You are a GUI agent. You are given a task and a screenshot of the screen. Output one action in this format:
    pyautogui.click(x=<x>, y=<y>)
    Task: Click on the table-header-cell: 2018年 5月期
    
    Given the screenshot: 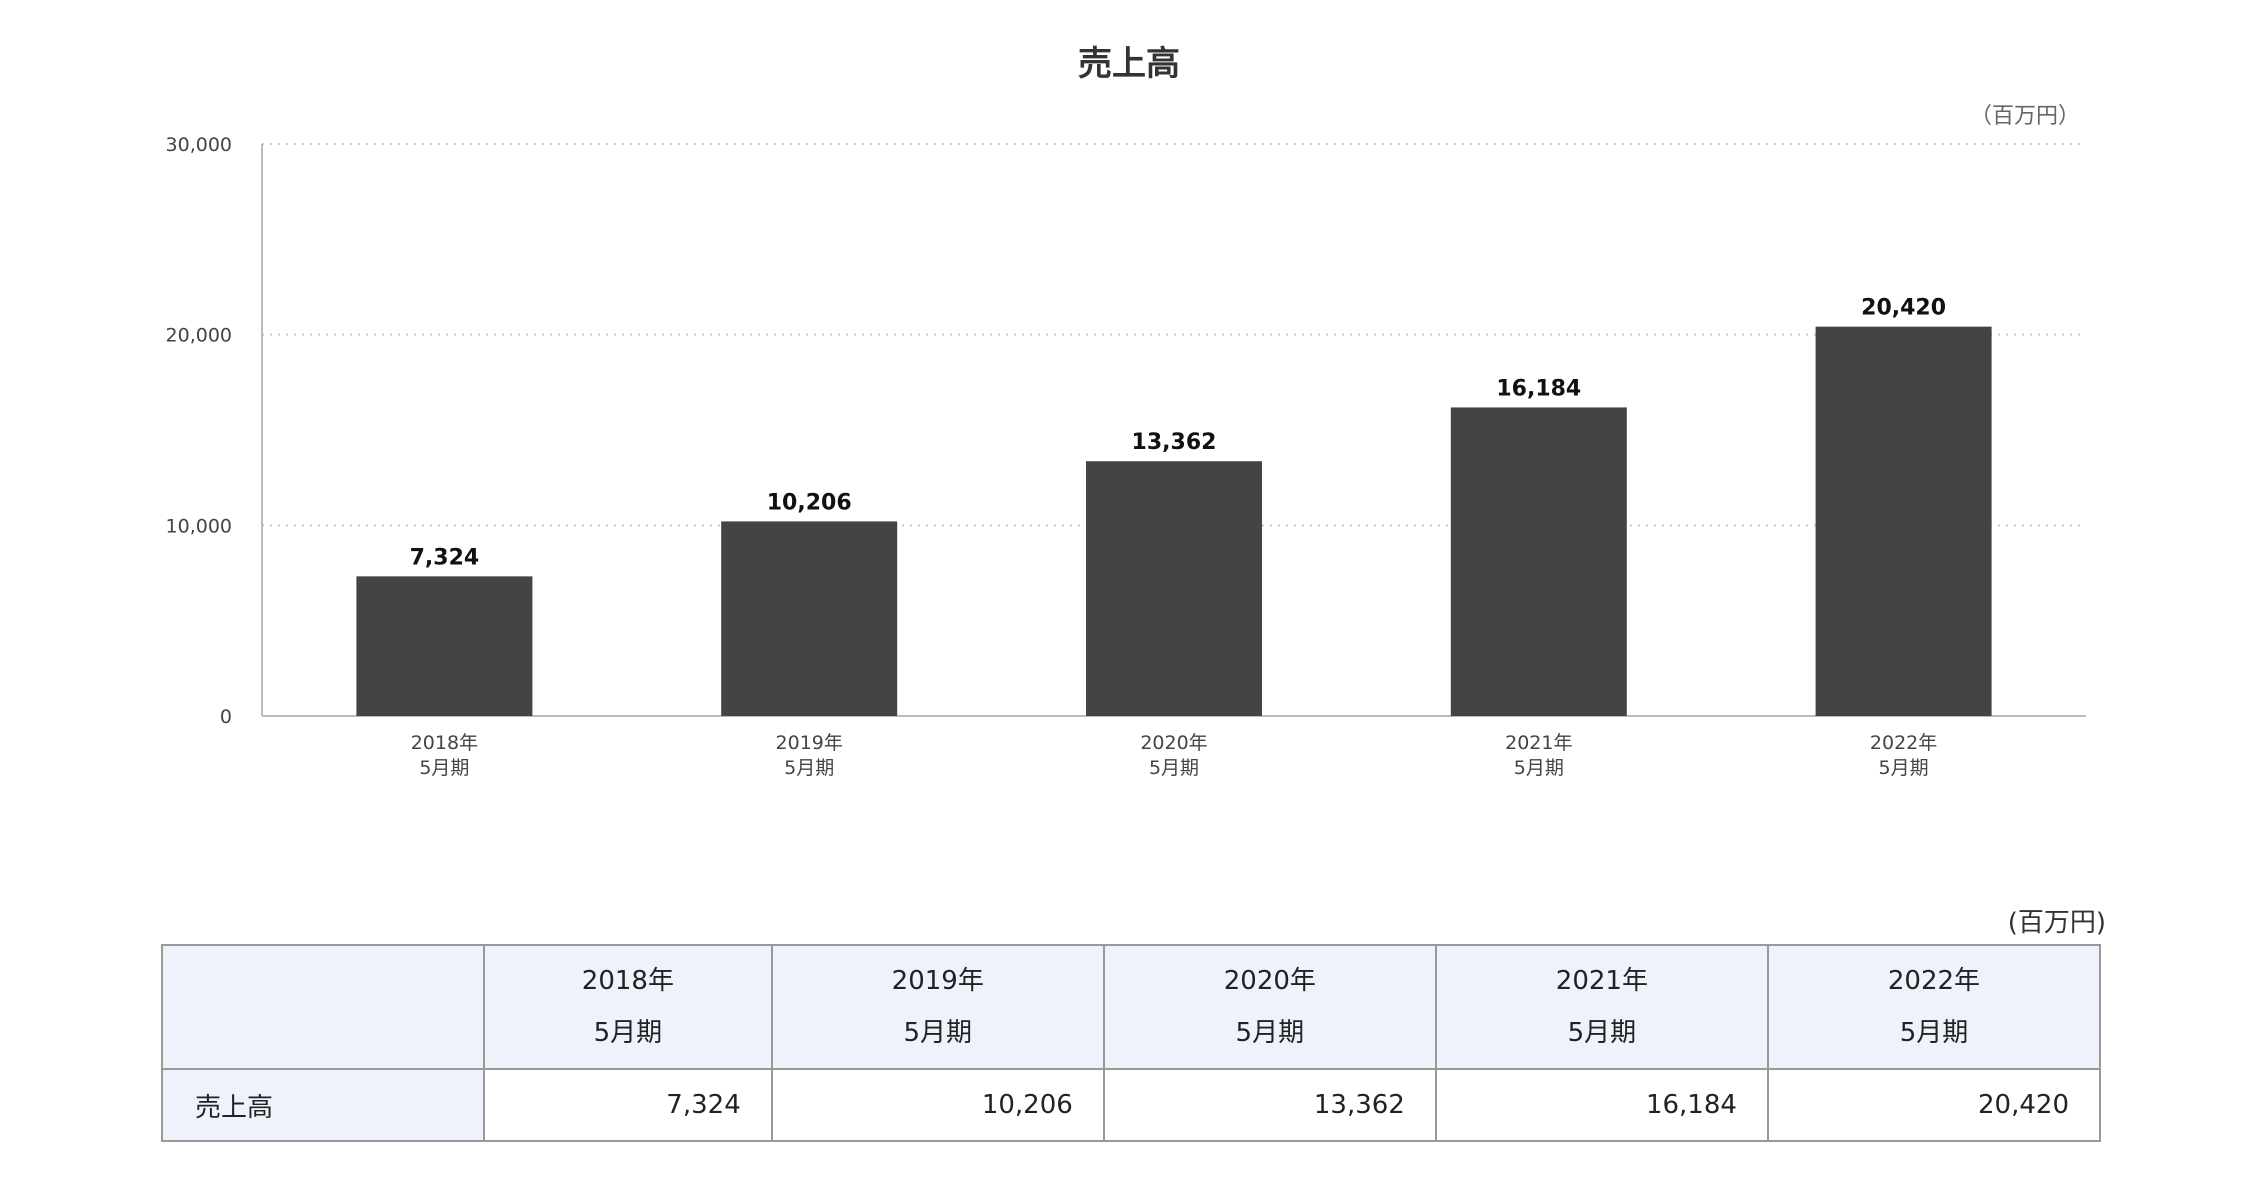 What is the action you would take?
    pyautogui.click(x=628, y=1007)
    